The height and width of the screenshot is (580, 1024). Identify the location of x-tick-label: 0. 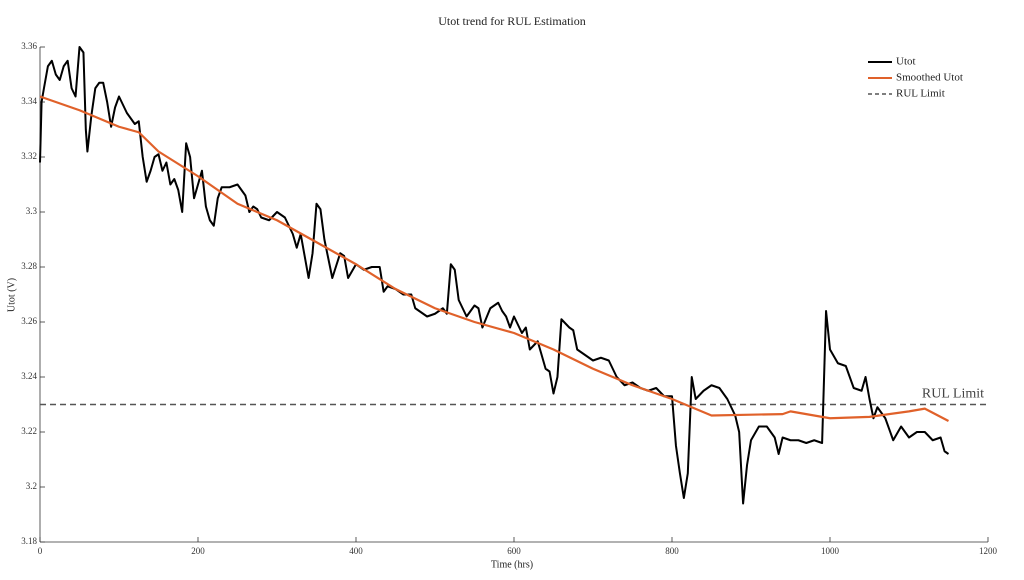
(40, 551).